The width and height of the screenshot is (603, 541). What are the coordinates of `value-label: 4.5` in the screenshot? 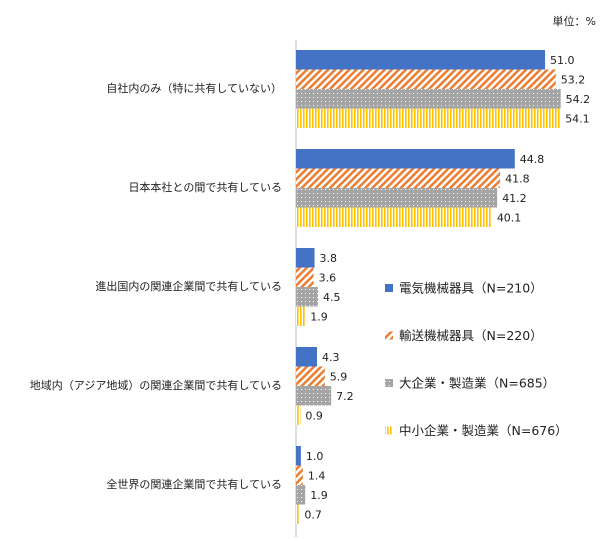 It's located at (332, 297).